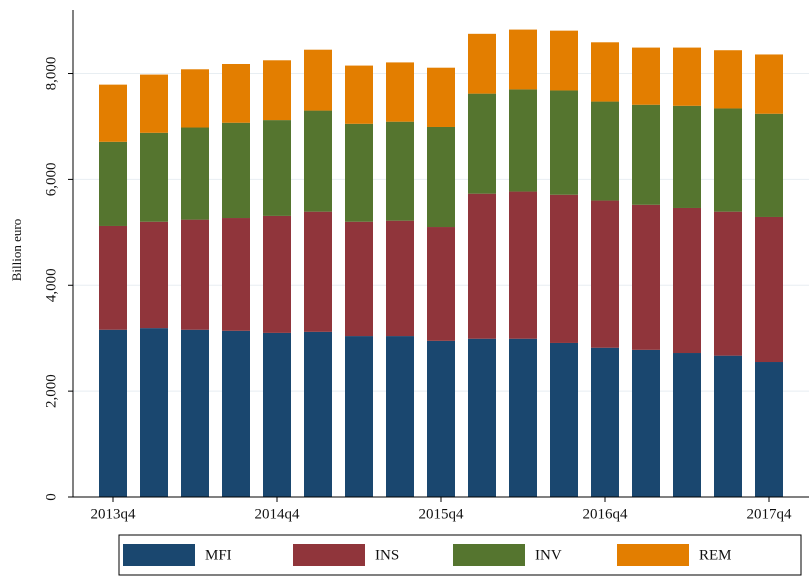  What do you see at coordinates (51, 497) in the screenshot?
I see `y-tick-label: 0` at bounding box center [51, 497].